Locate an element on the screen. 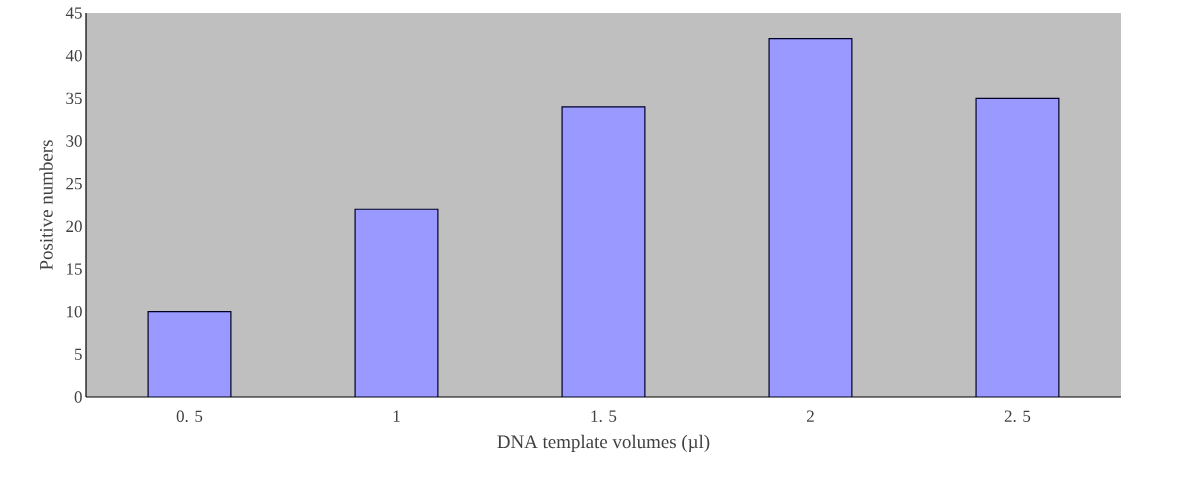  y-tick-label: 30 is located at coordinates (74, 141).